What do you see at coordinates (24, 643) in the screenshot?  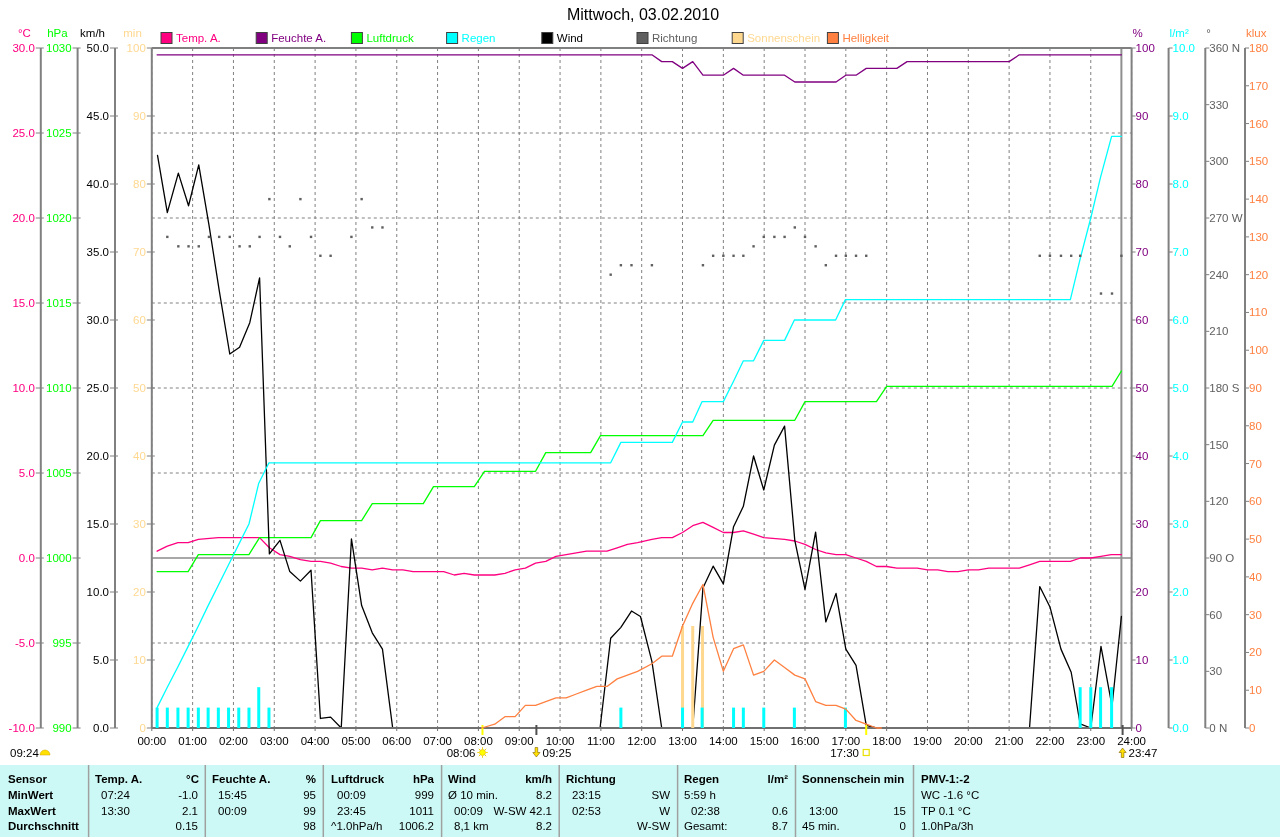 I see `y-tick-label: -5.0` at bounding box center [24, 643].